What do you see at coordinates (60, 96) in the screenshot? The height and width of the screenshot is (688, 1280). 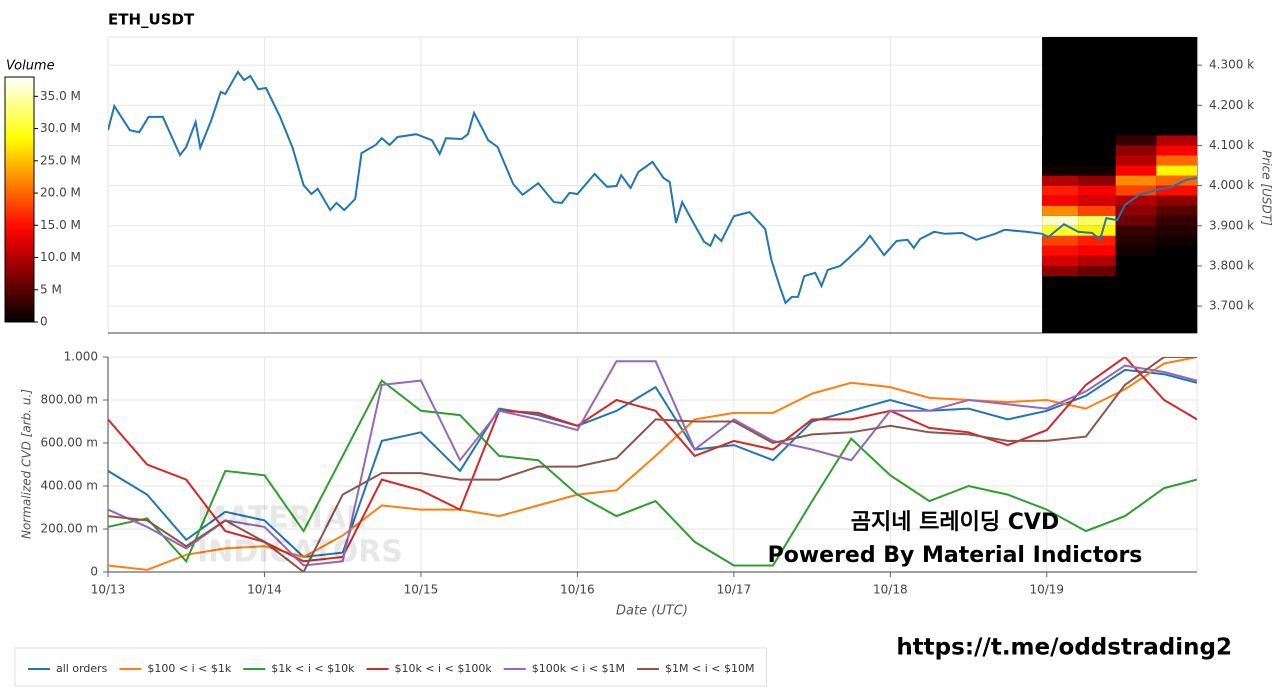 I see `colorbar-tick-label: 35.0 M` at bounding box center [60, 96].